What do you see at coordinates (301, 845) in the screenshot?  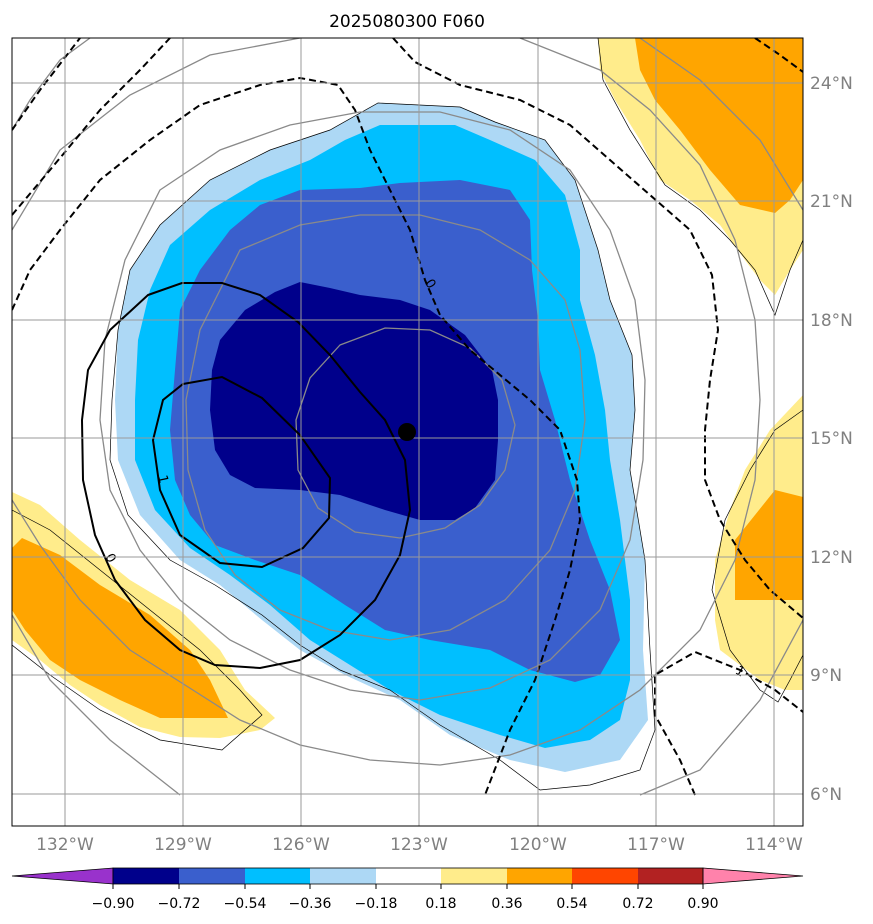 I see `lon-tick-126w: 126°W` at bounding box center [301, 845].